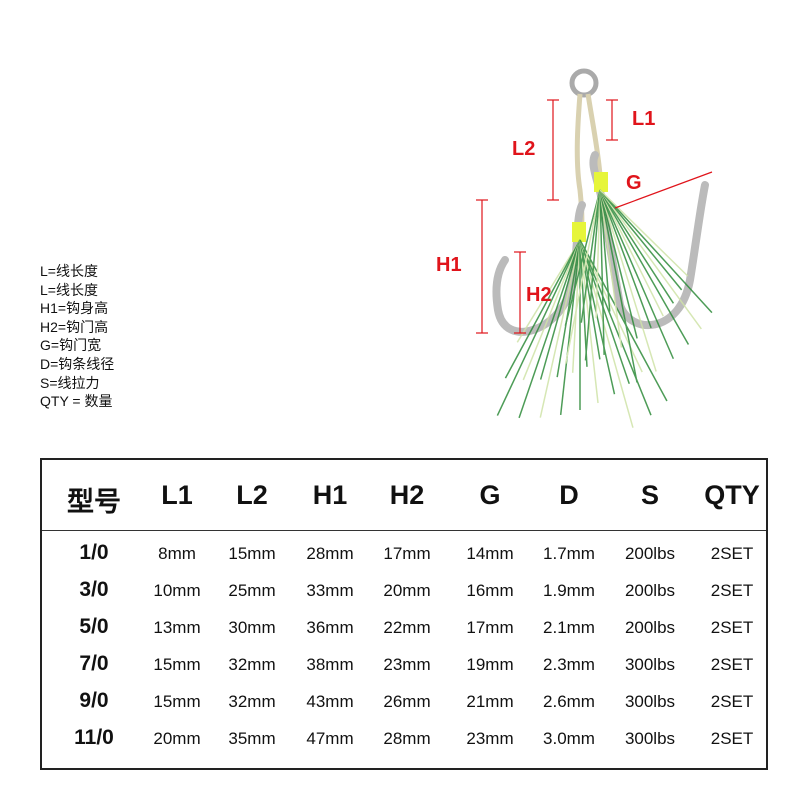  Describe the element at coordinates (177, 495) in the screenshot. I see `column-header: L1` at that location.